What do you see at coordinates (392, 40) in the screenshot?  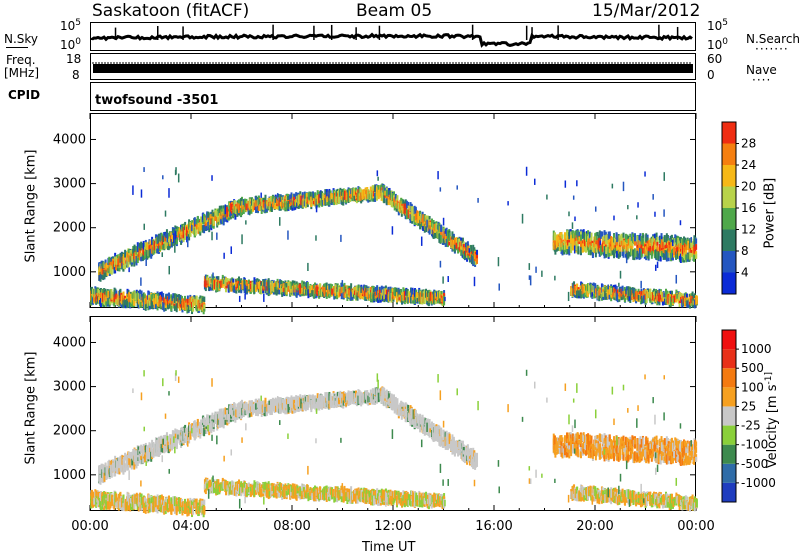 I see `noise-sky-trace` at bounding box center [392, 40].